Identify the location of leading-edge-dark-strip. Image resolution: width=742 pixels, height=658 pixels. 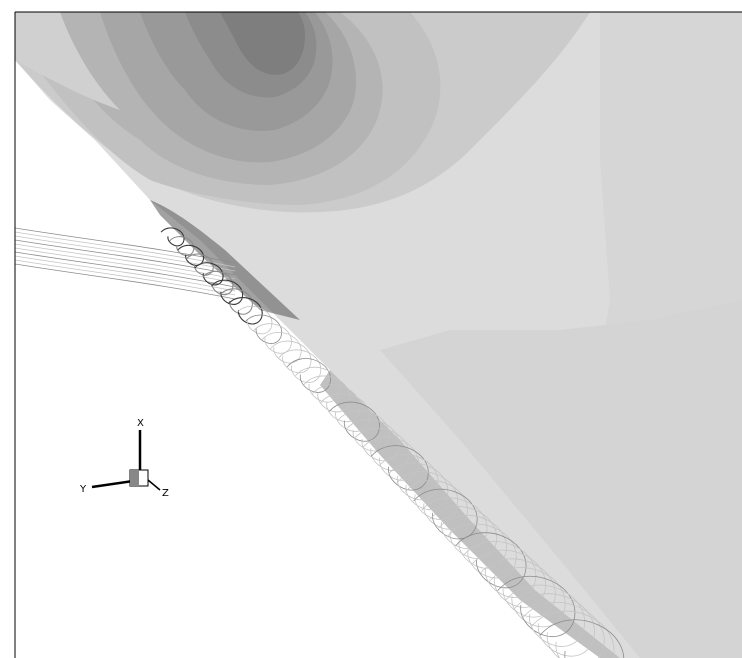
(225, 260).